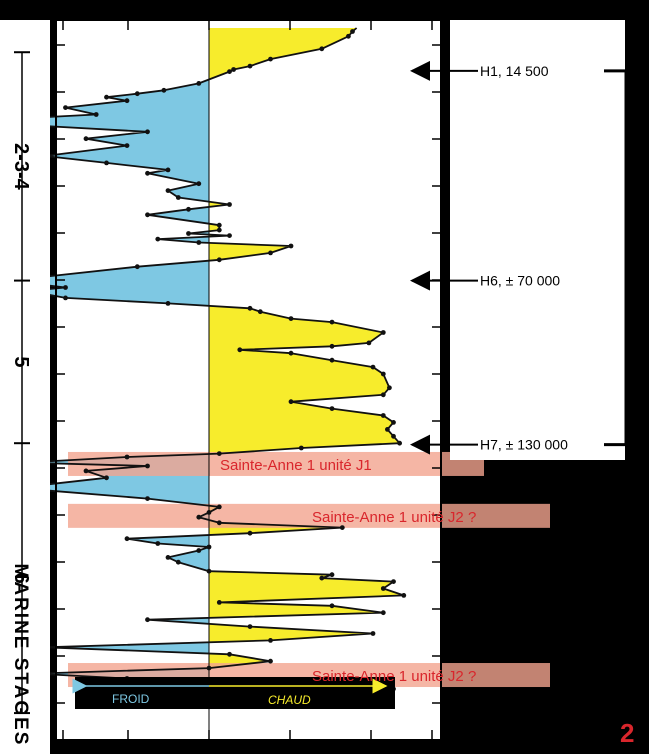  I want to click on panel-number: 2, so click(627, 733).